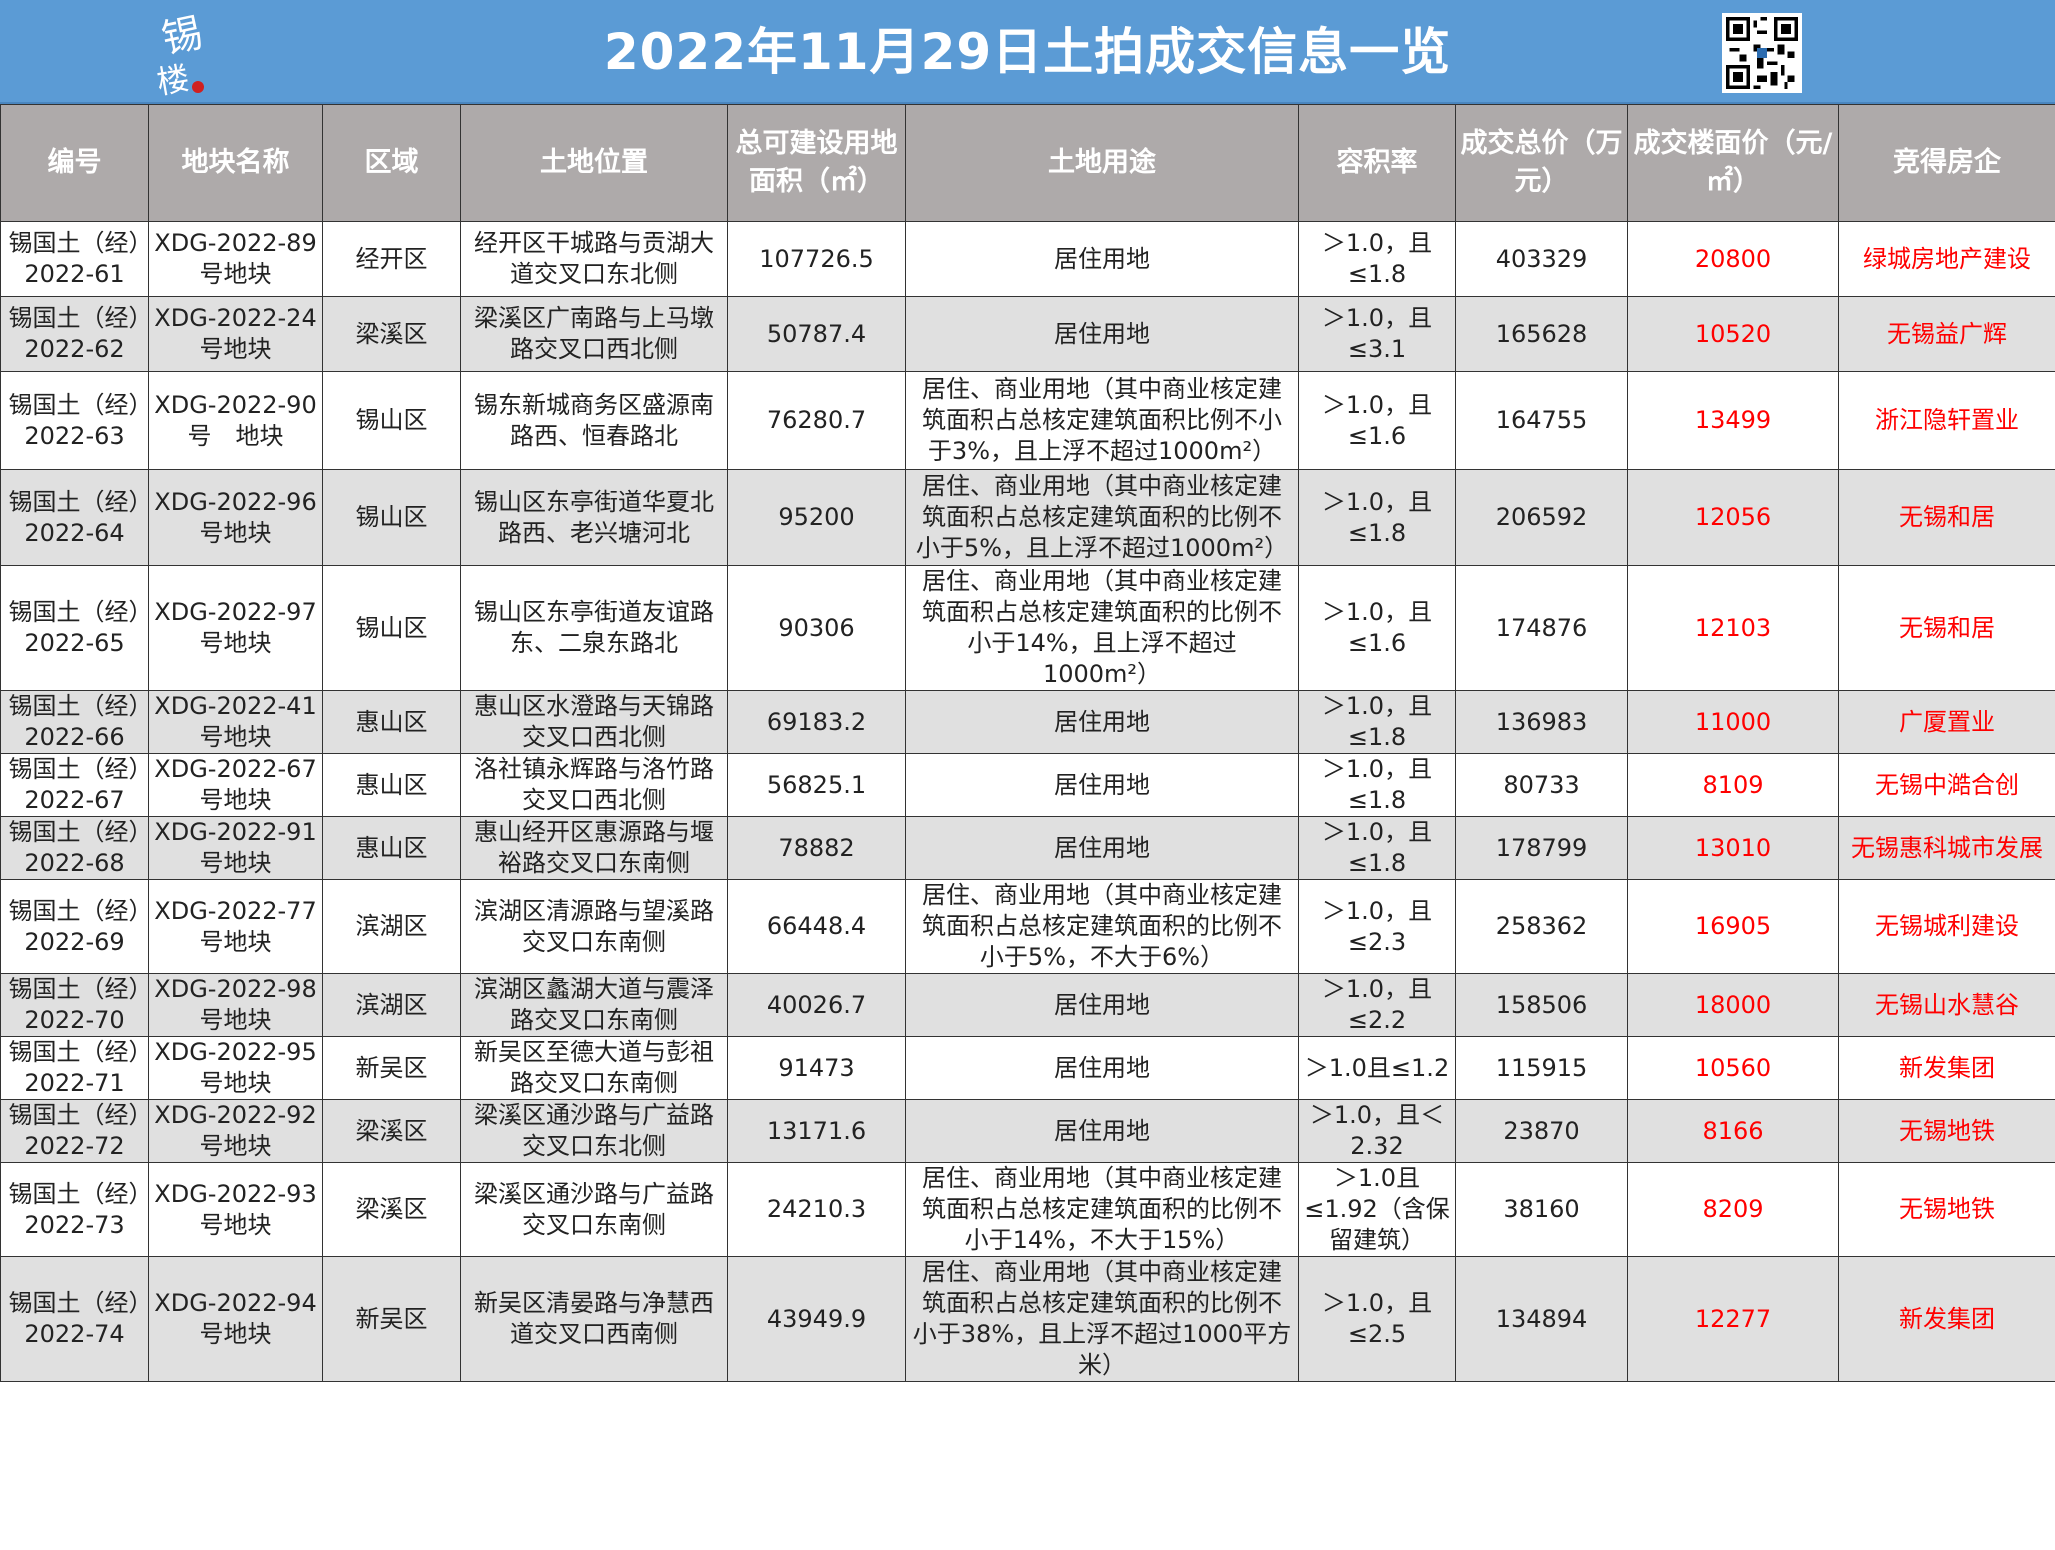 Image resolution: width=2055 pixels, height=1550 pixels. I want to click on cell-id: 锡国土（经）2022-62, so click(74, 334).